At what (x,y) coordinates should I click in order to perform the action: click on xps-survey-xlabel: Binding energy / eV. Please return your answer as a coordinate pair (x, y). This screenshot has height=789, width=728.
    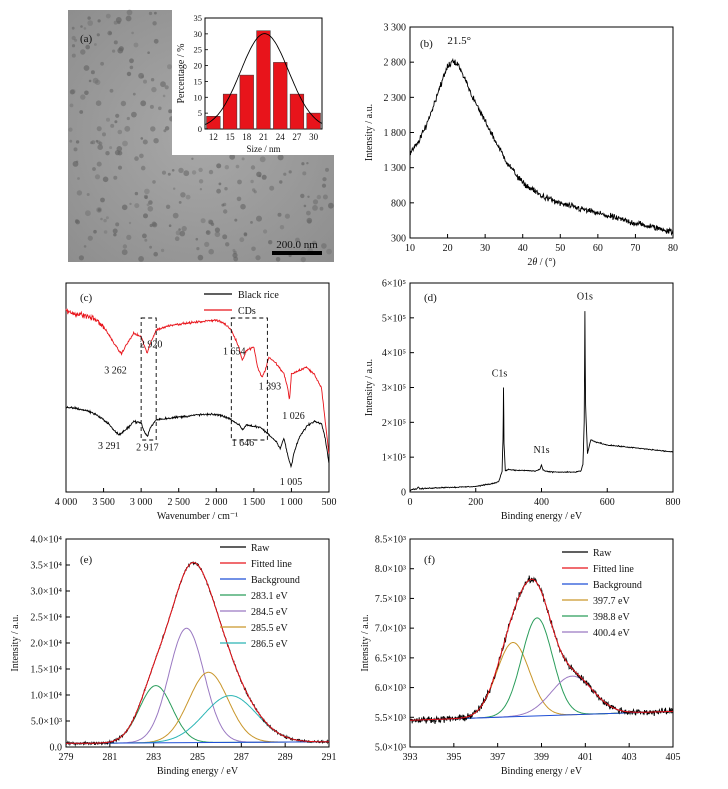
    Looking at the image, I should click on (542, 516).